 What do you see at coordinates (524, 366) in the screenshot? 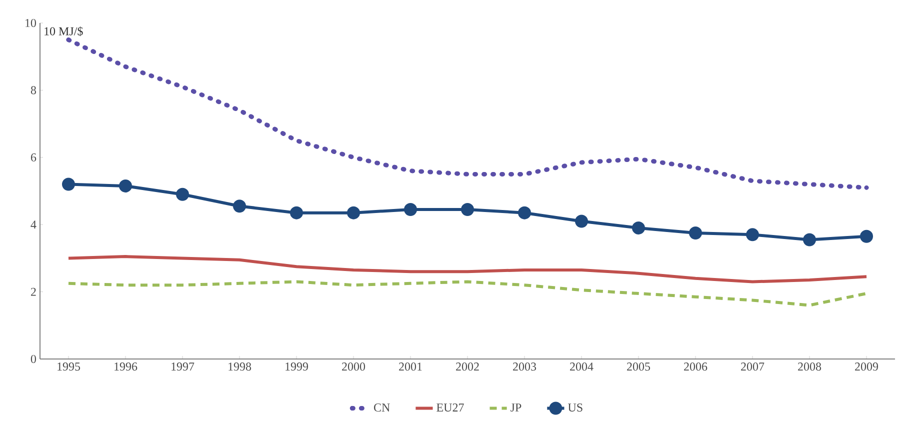
I see `x-tick-label: 2003` at bounding box center [524, 366].